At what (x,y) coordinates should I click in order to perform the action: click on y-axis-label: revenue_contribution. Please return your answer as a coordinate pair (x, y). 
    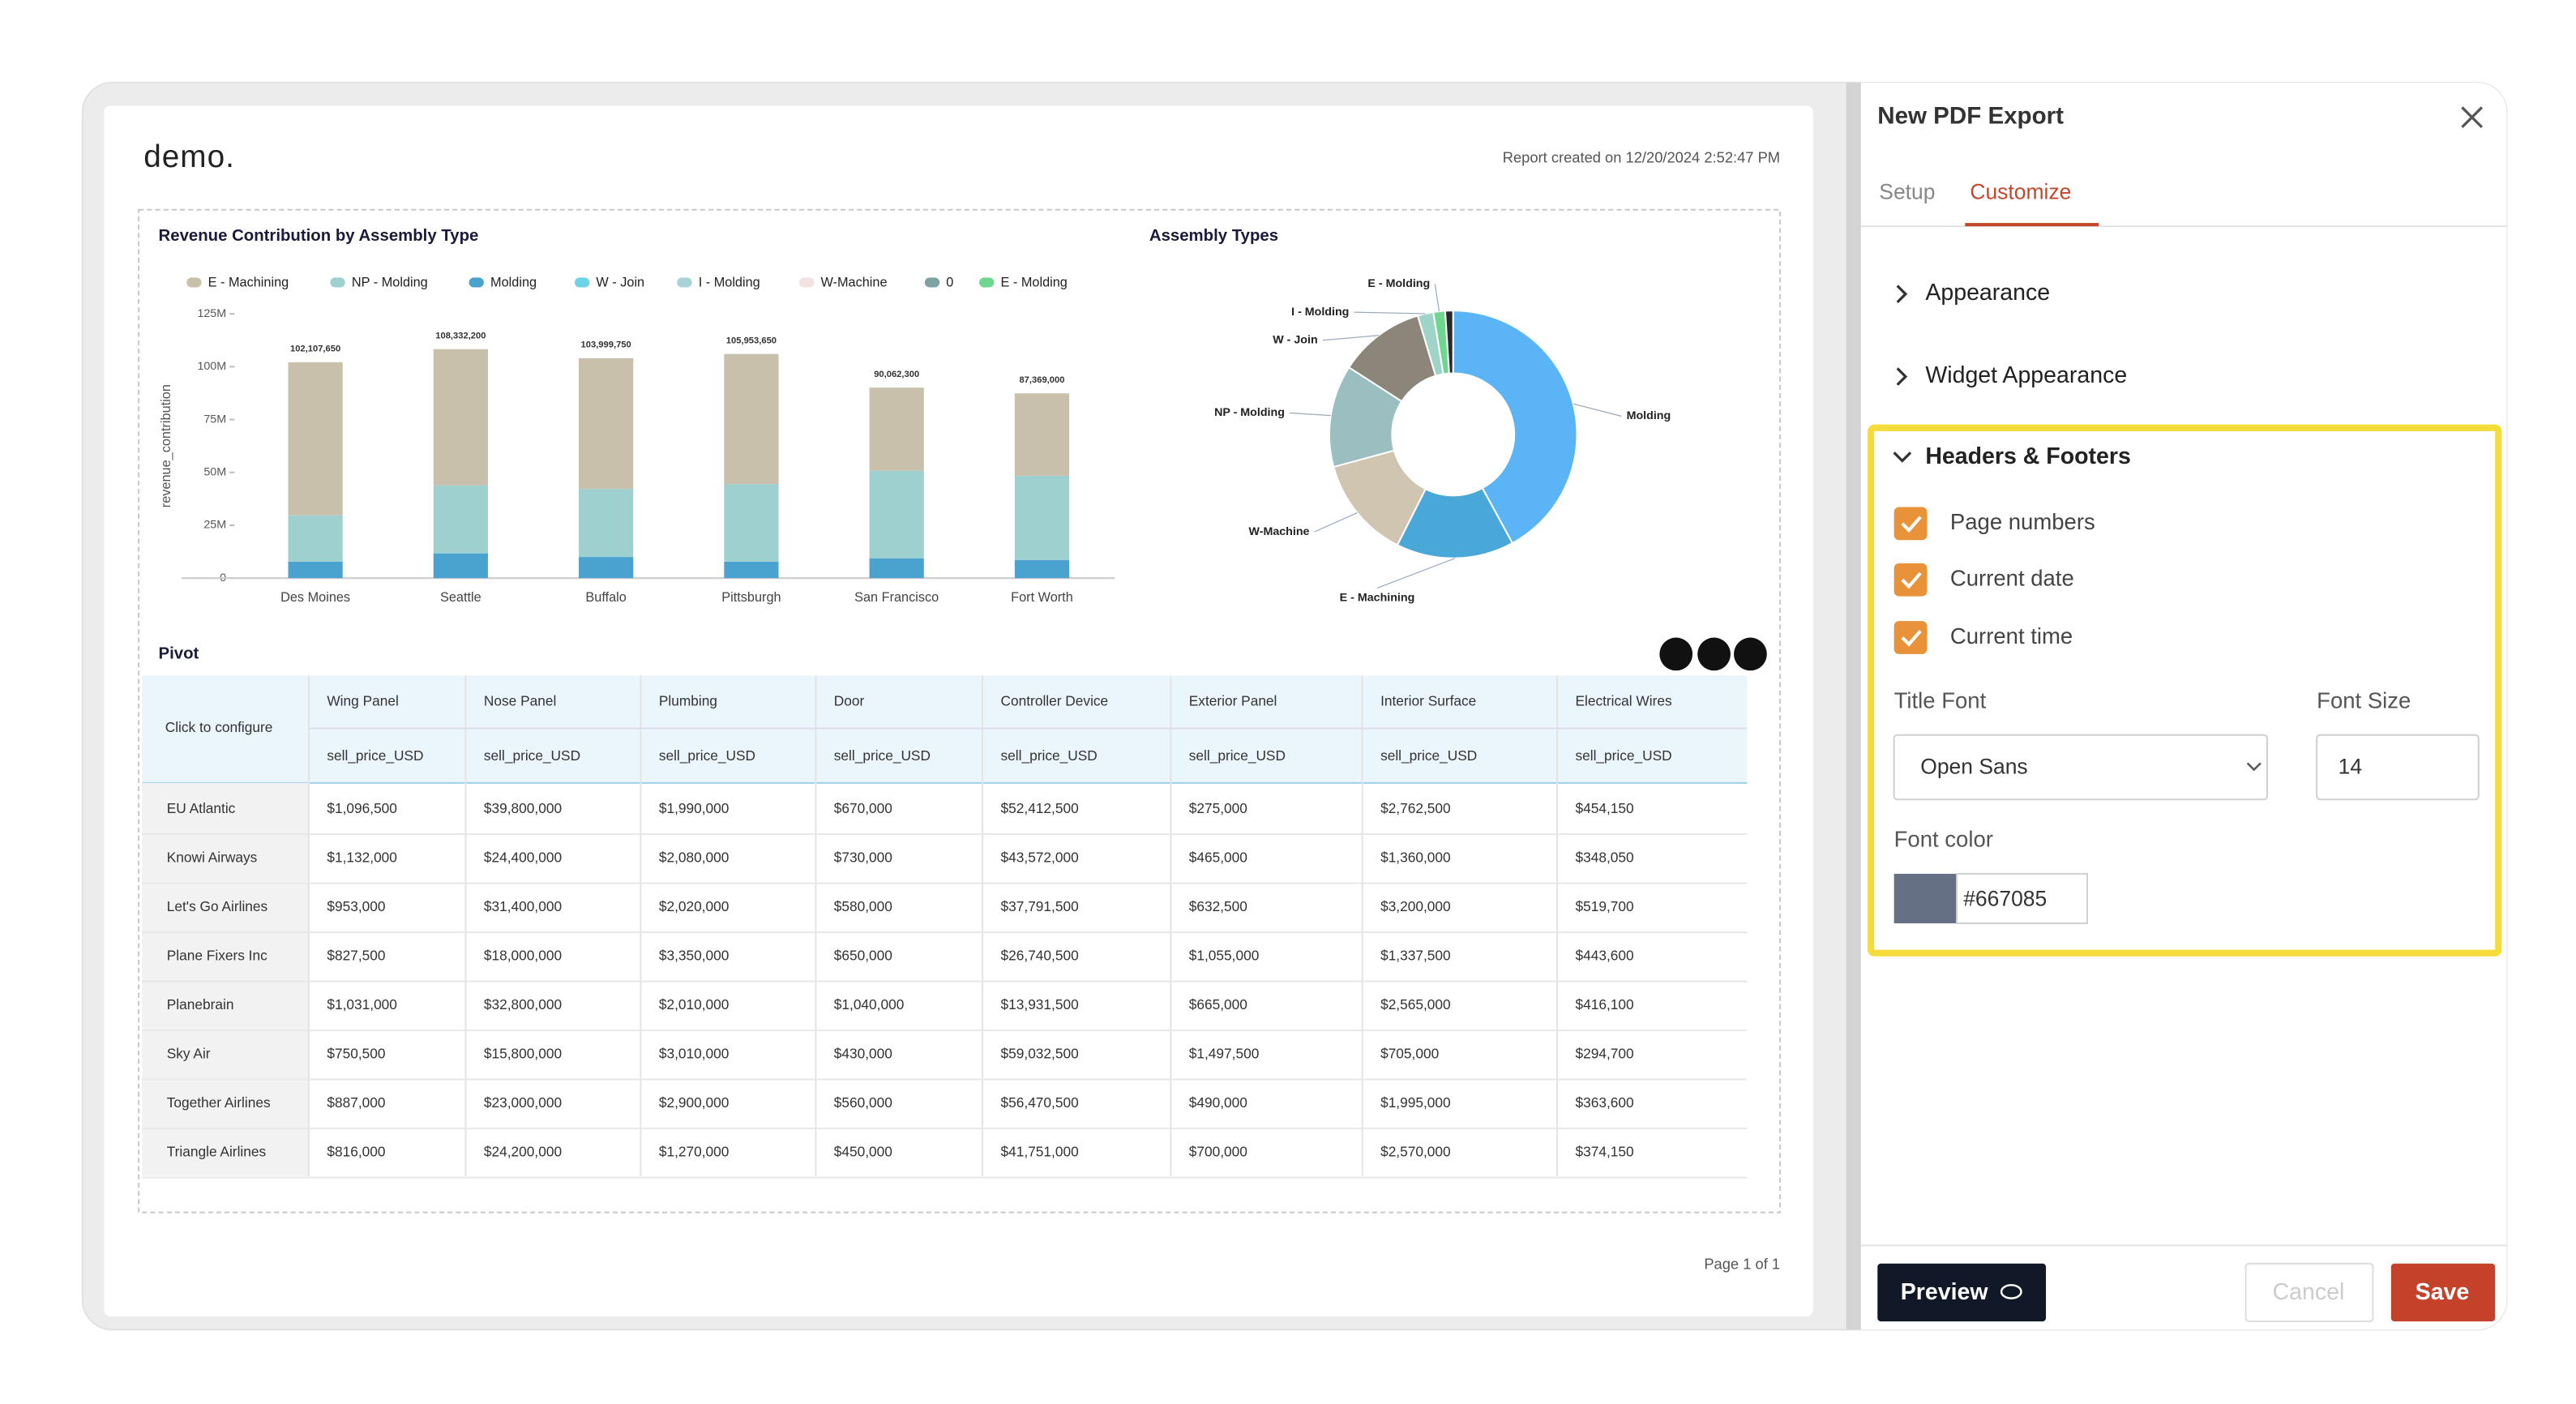
    Looking at the image, I should click on (166, 445).